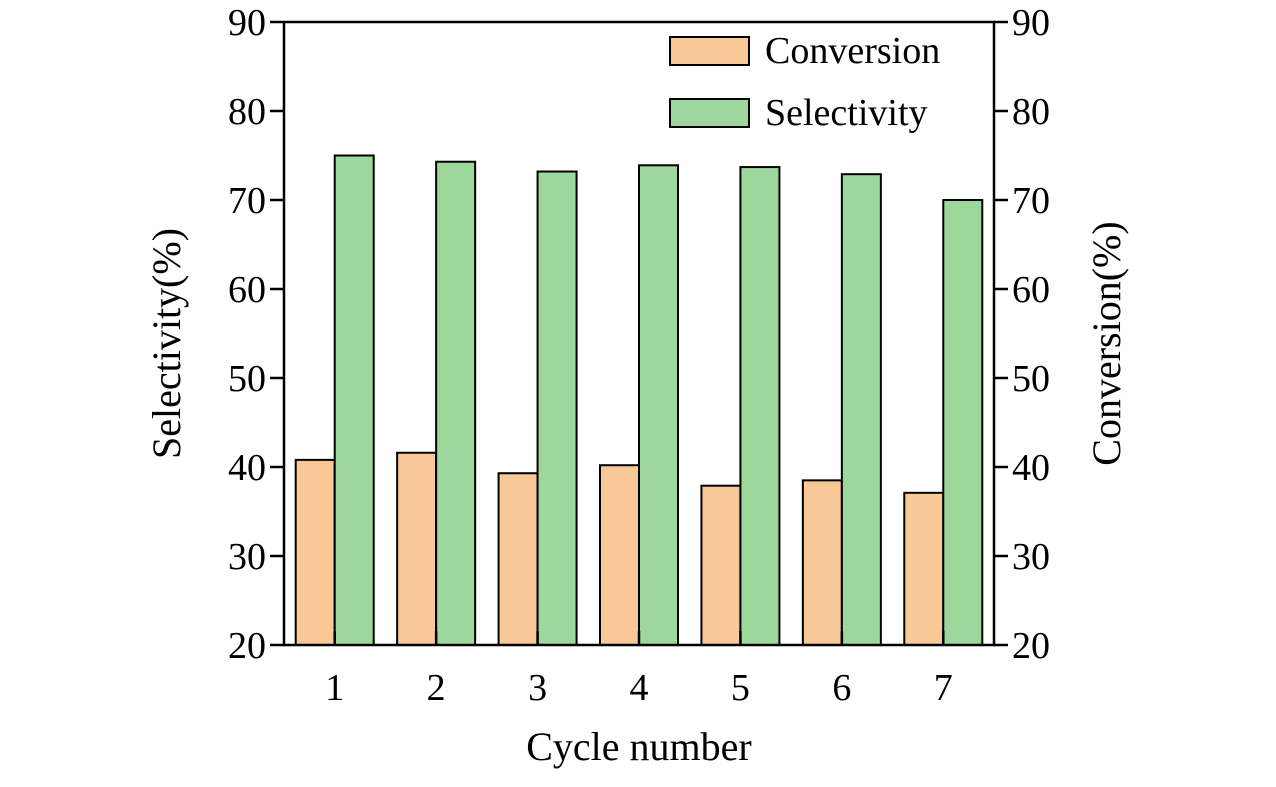 The width and height of the screenshot is (1276, 787). I want to click on left-y-tick-label: 80, so click(247, 112).